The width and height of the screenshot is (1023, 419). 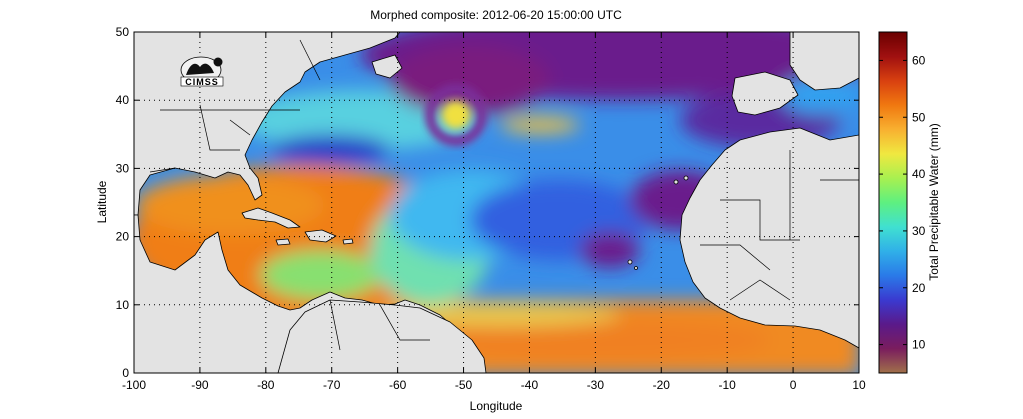 What do you see at coordinates (919, 288) in the screenshot?
I see `colorbar-tick-label: 20` at bounding box center [919, 288].